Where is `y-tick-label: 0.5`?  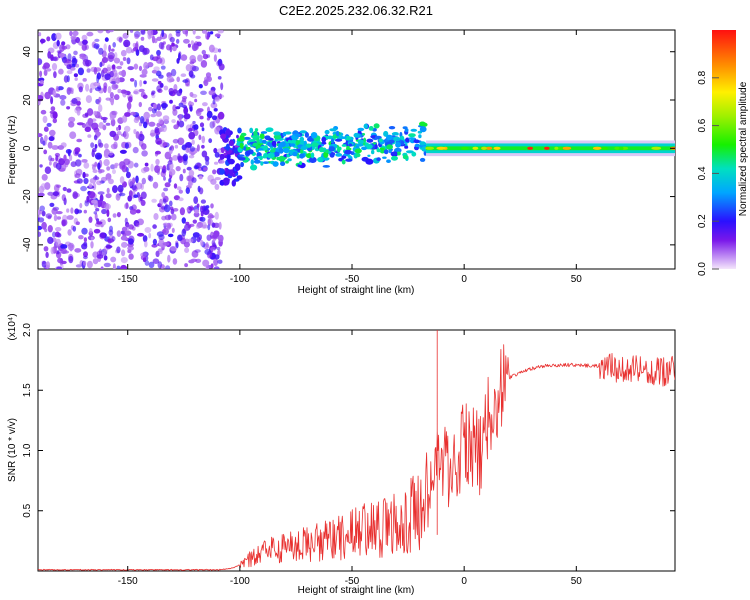
y-tick-label: 0.5 is located at coordinates (27, 510).